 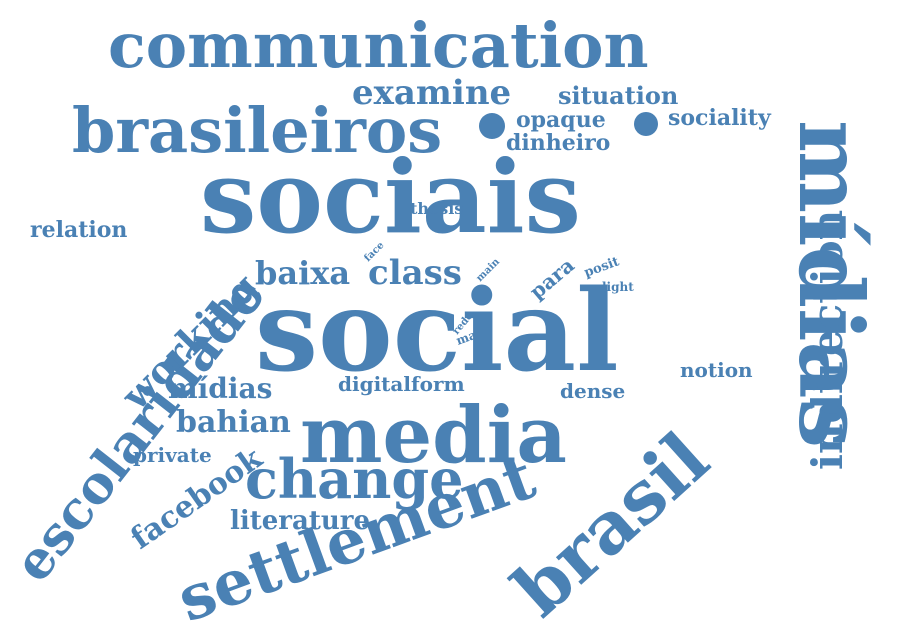 I want to click on word-bahian: bahian, so click(x=233, y=422).